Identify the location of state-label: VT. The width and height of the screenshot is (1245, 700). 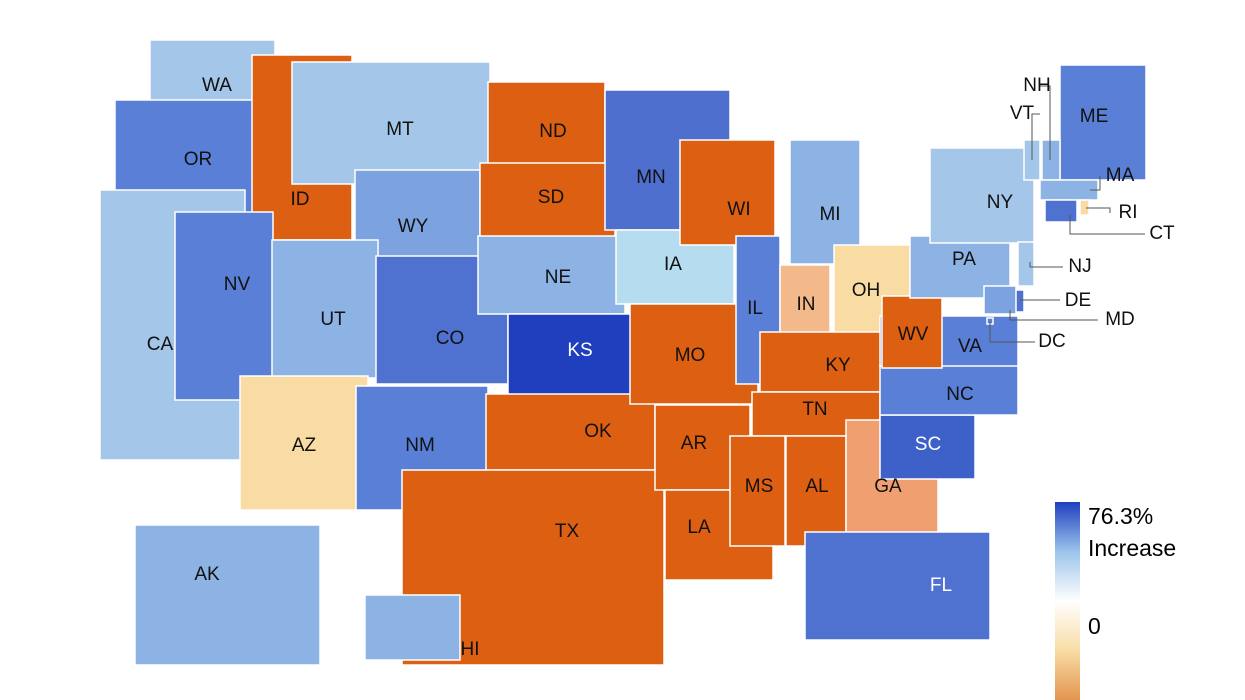
(1022, 113).